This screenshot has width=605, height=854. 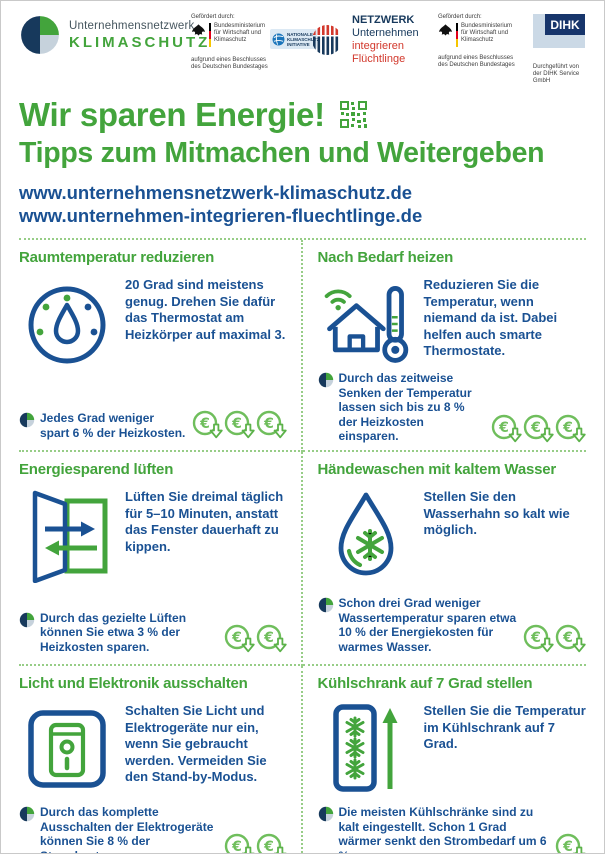 I want to click on fingerprint-icon, so click(x=327, y=40).